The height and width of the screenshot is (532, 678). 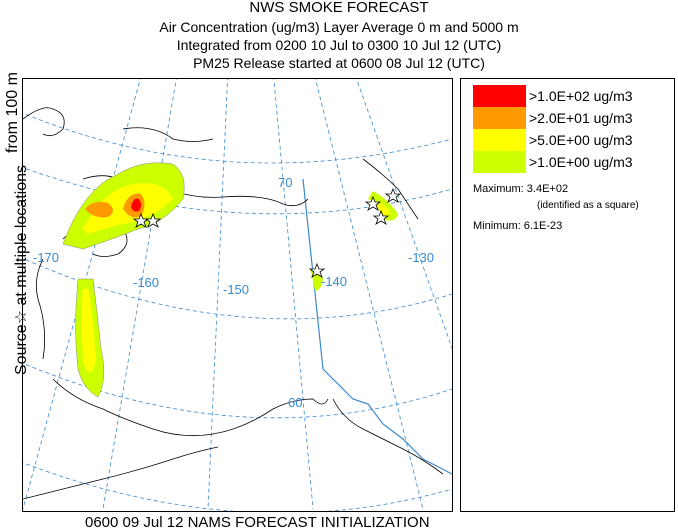 What do you see at coordinates (499, 140) in the screenshot?
I see `legend-swatch-yellow` at bounding box center [499, 140].